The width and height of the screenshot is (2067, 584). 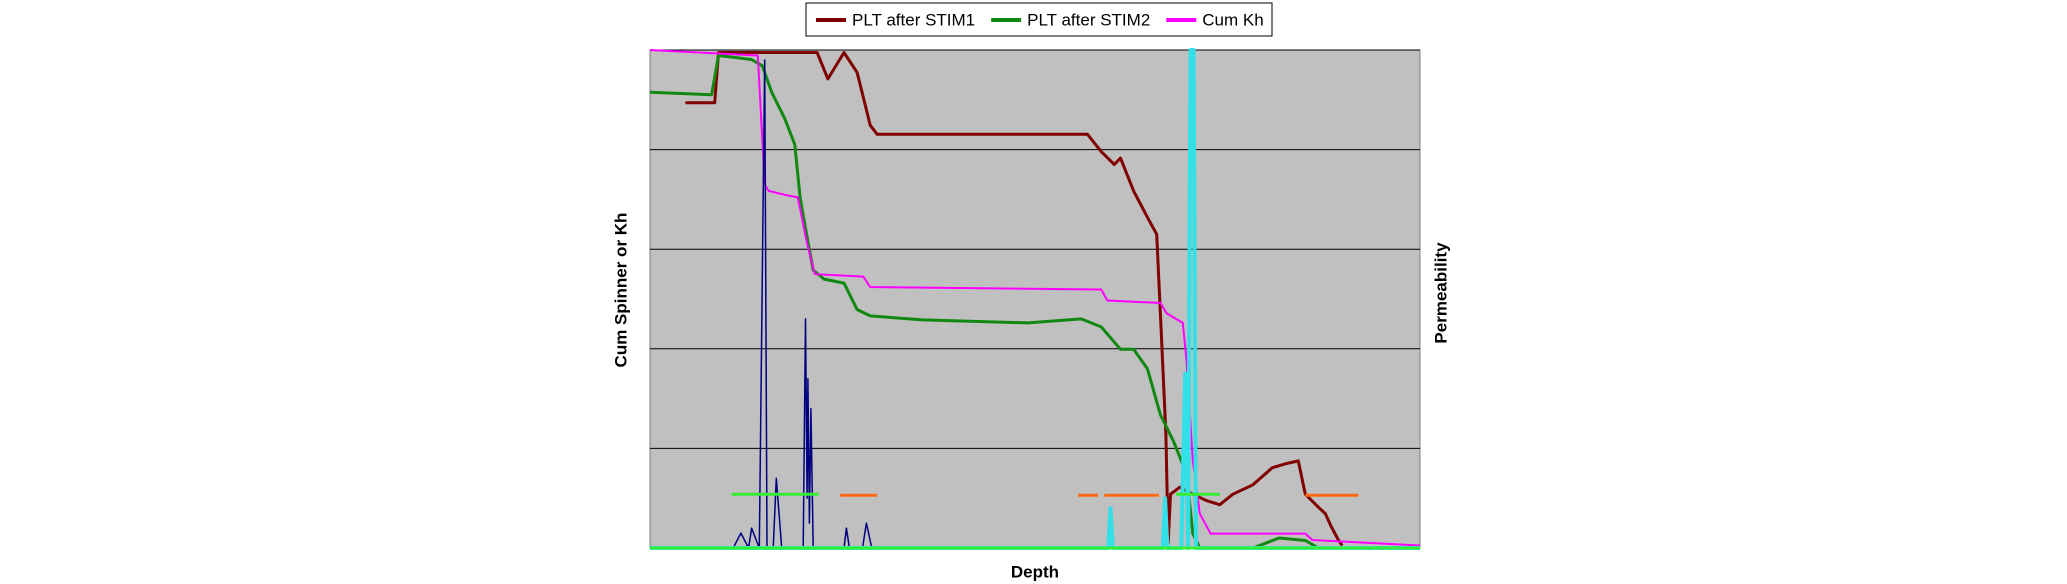 What do you see at coordinates (1440, 293) in the screenshot?
I see `y2-axis-title: Permeability` at bounding box center [1440, 293].